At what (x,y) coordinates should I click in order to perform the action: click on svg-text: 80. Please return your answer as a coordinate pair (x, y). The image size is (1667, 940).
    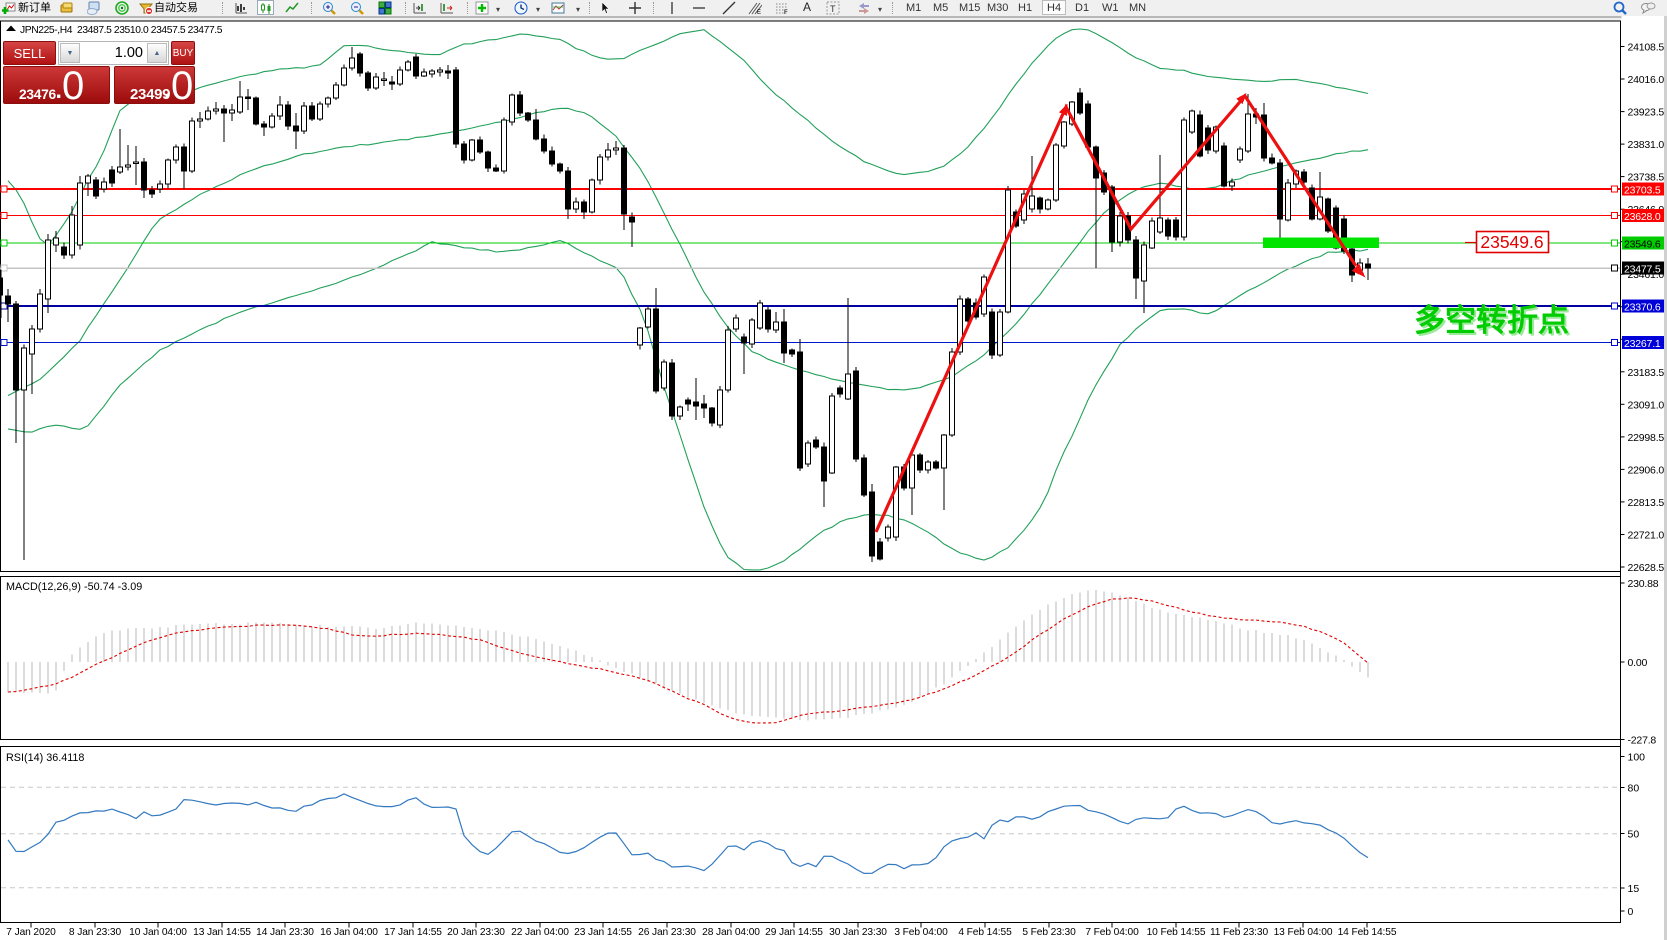
    Looking at the image, I should click on (1634, 788).